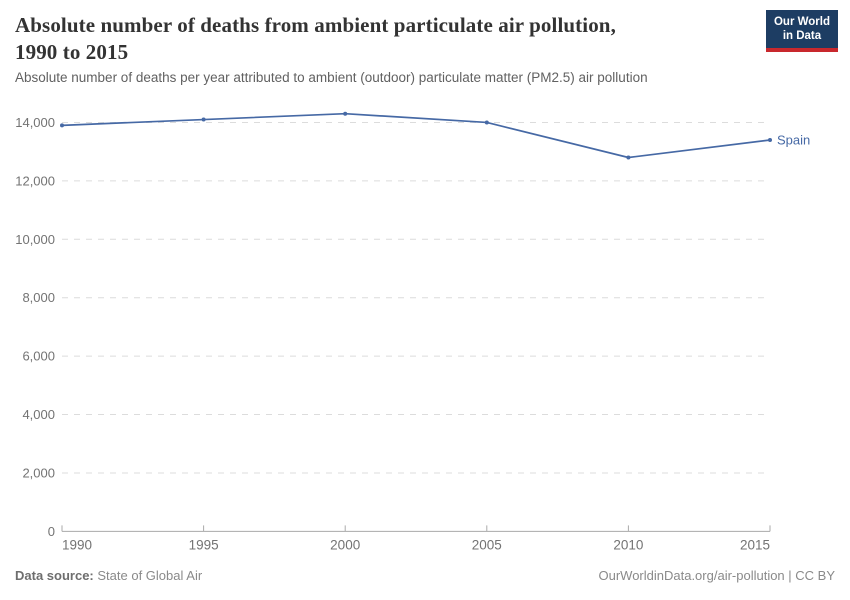  What do you see at coordinates (628, 544) in the screenshot?
I see `x-axis-tick-label: 2010` at bounding box center [628, 544].